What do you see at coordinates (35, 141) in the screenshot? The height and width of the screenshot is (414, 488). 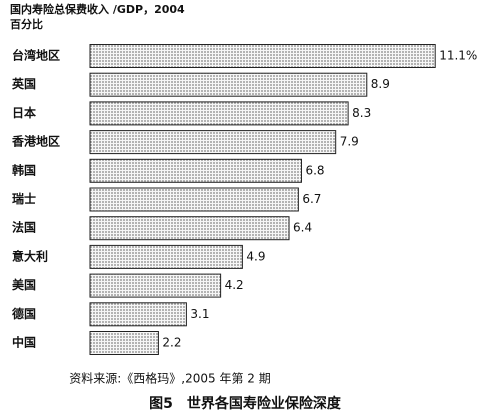 I see `category-label: 香港地区` at bounding box center [35, 141].